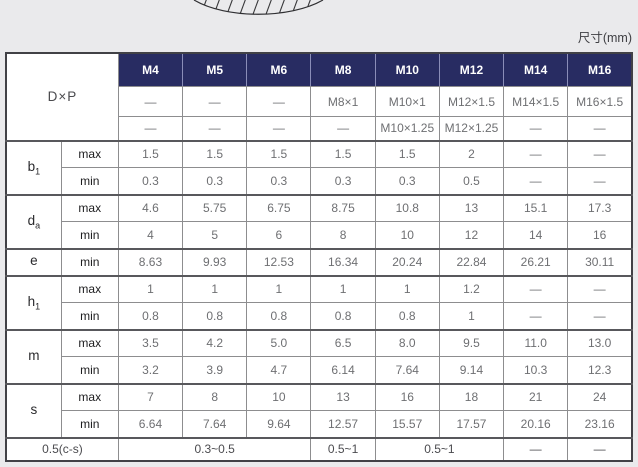 Image resolution: width=638 pixels, height=467 pixels. What do you see at coordinates (471, 235) in the screenshot?
I see `spec-value: 12` at bounding box center [471, 235].